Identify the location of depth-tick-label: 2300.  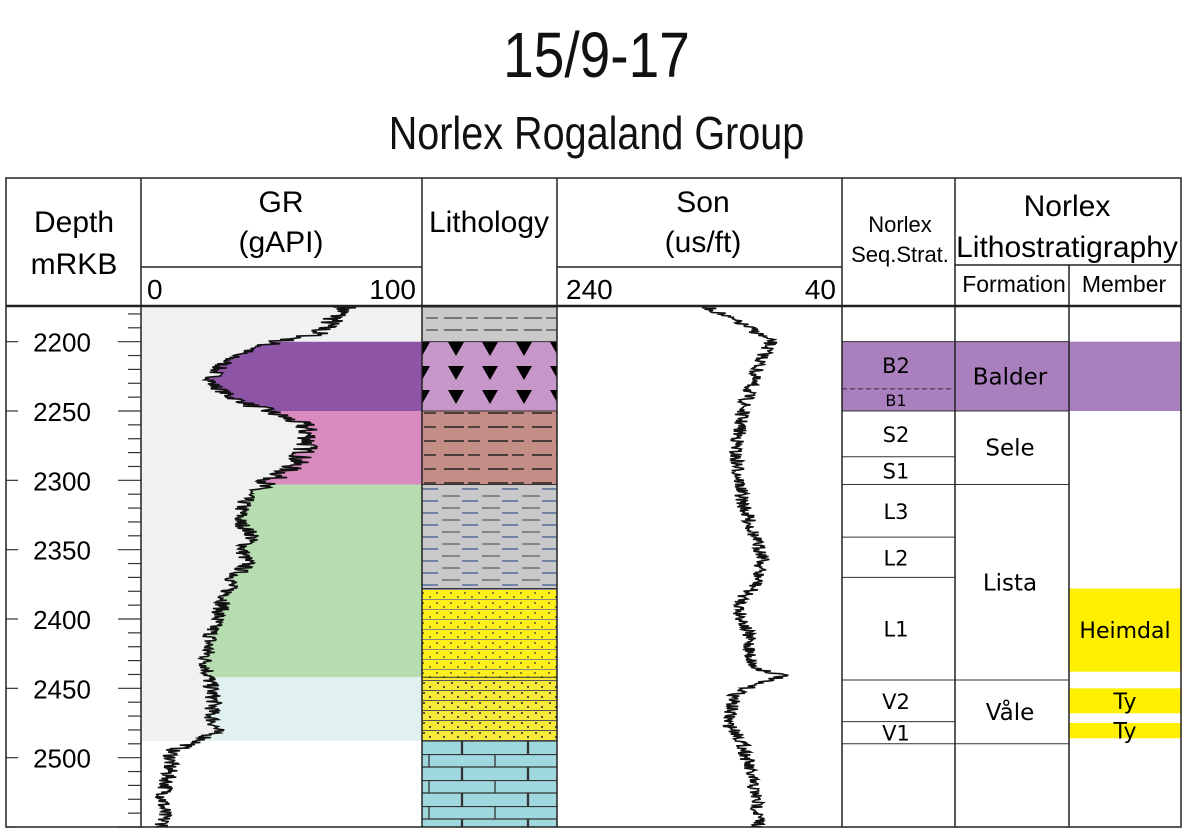
(62, 481).